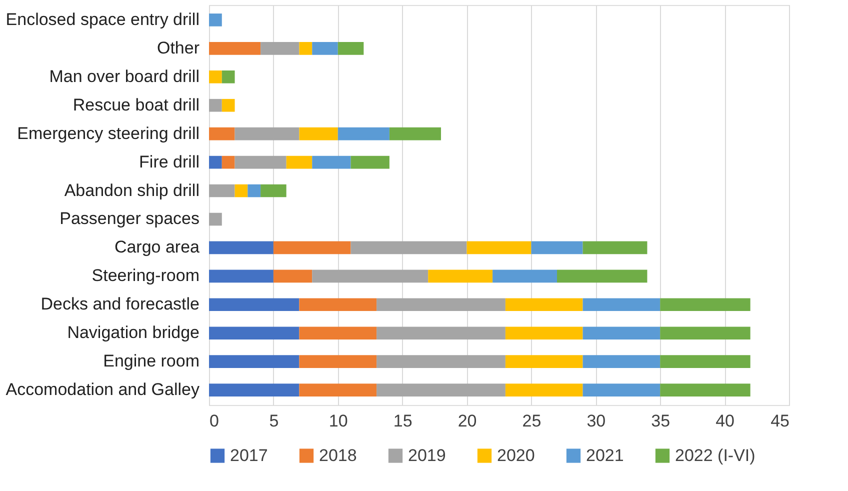 This screenshot has width=848, height=491. Describe the element at coordinates (146, 276) in the screenshot. I see `y-tick-label: Steering-room` at that location.